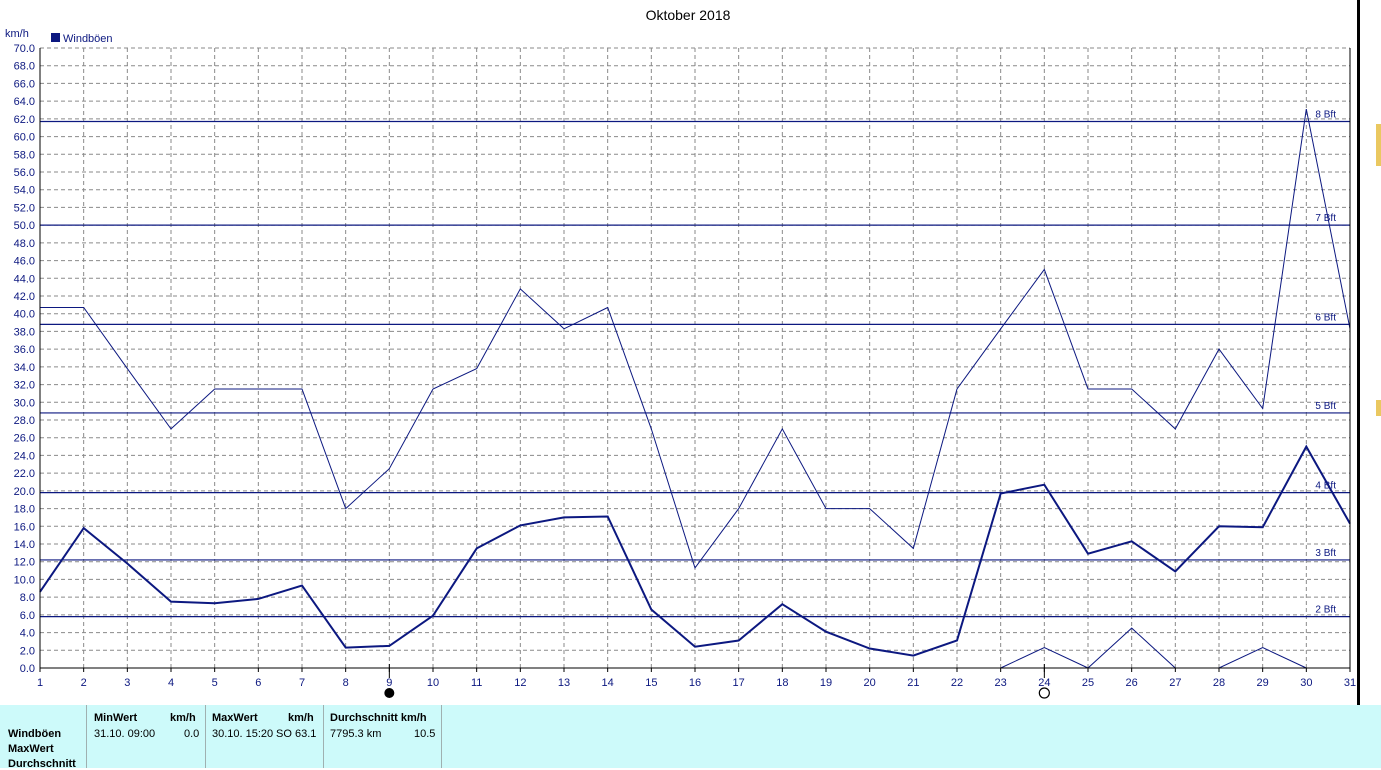 This screenshot has height=770, width=1381. What do you see at coordinates (24, 173) in the screenshot?
I see `y-tick-label: 56.0` at bounding box center [24, 173].